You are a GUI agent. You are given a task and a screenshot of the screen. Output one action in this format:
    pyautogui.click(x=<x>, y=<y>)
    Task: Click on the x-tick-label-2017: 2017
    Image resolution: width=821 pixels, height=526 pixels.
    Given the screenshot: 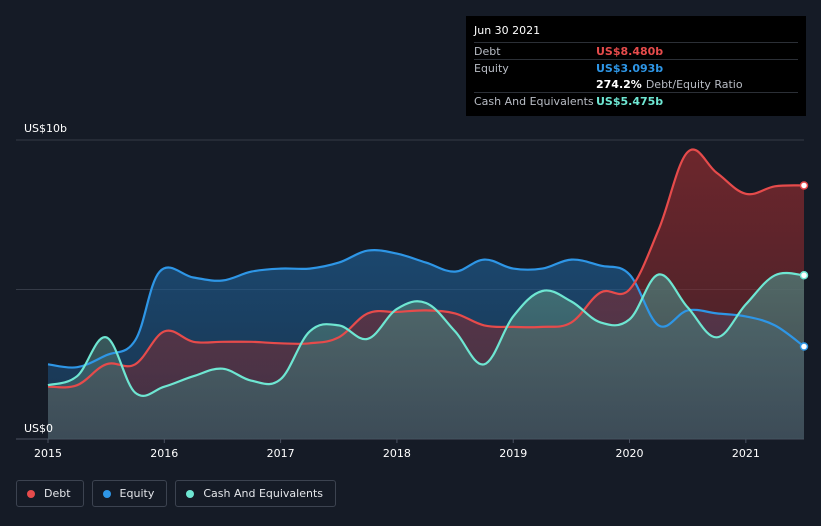 What is the action you would take?
    pyautogui.click(x=281, y=453)
    